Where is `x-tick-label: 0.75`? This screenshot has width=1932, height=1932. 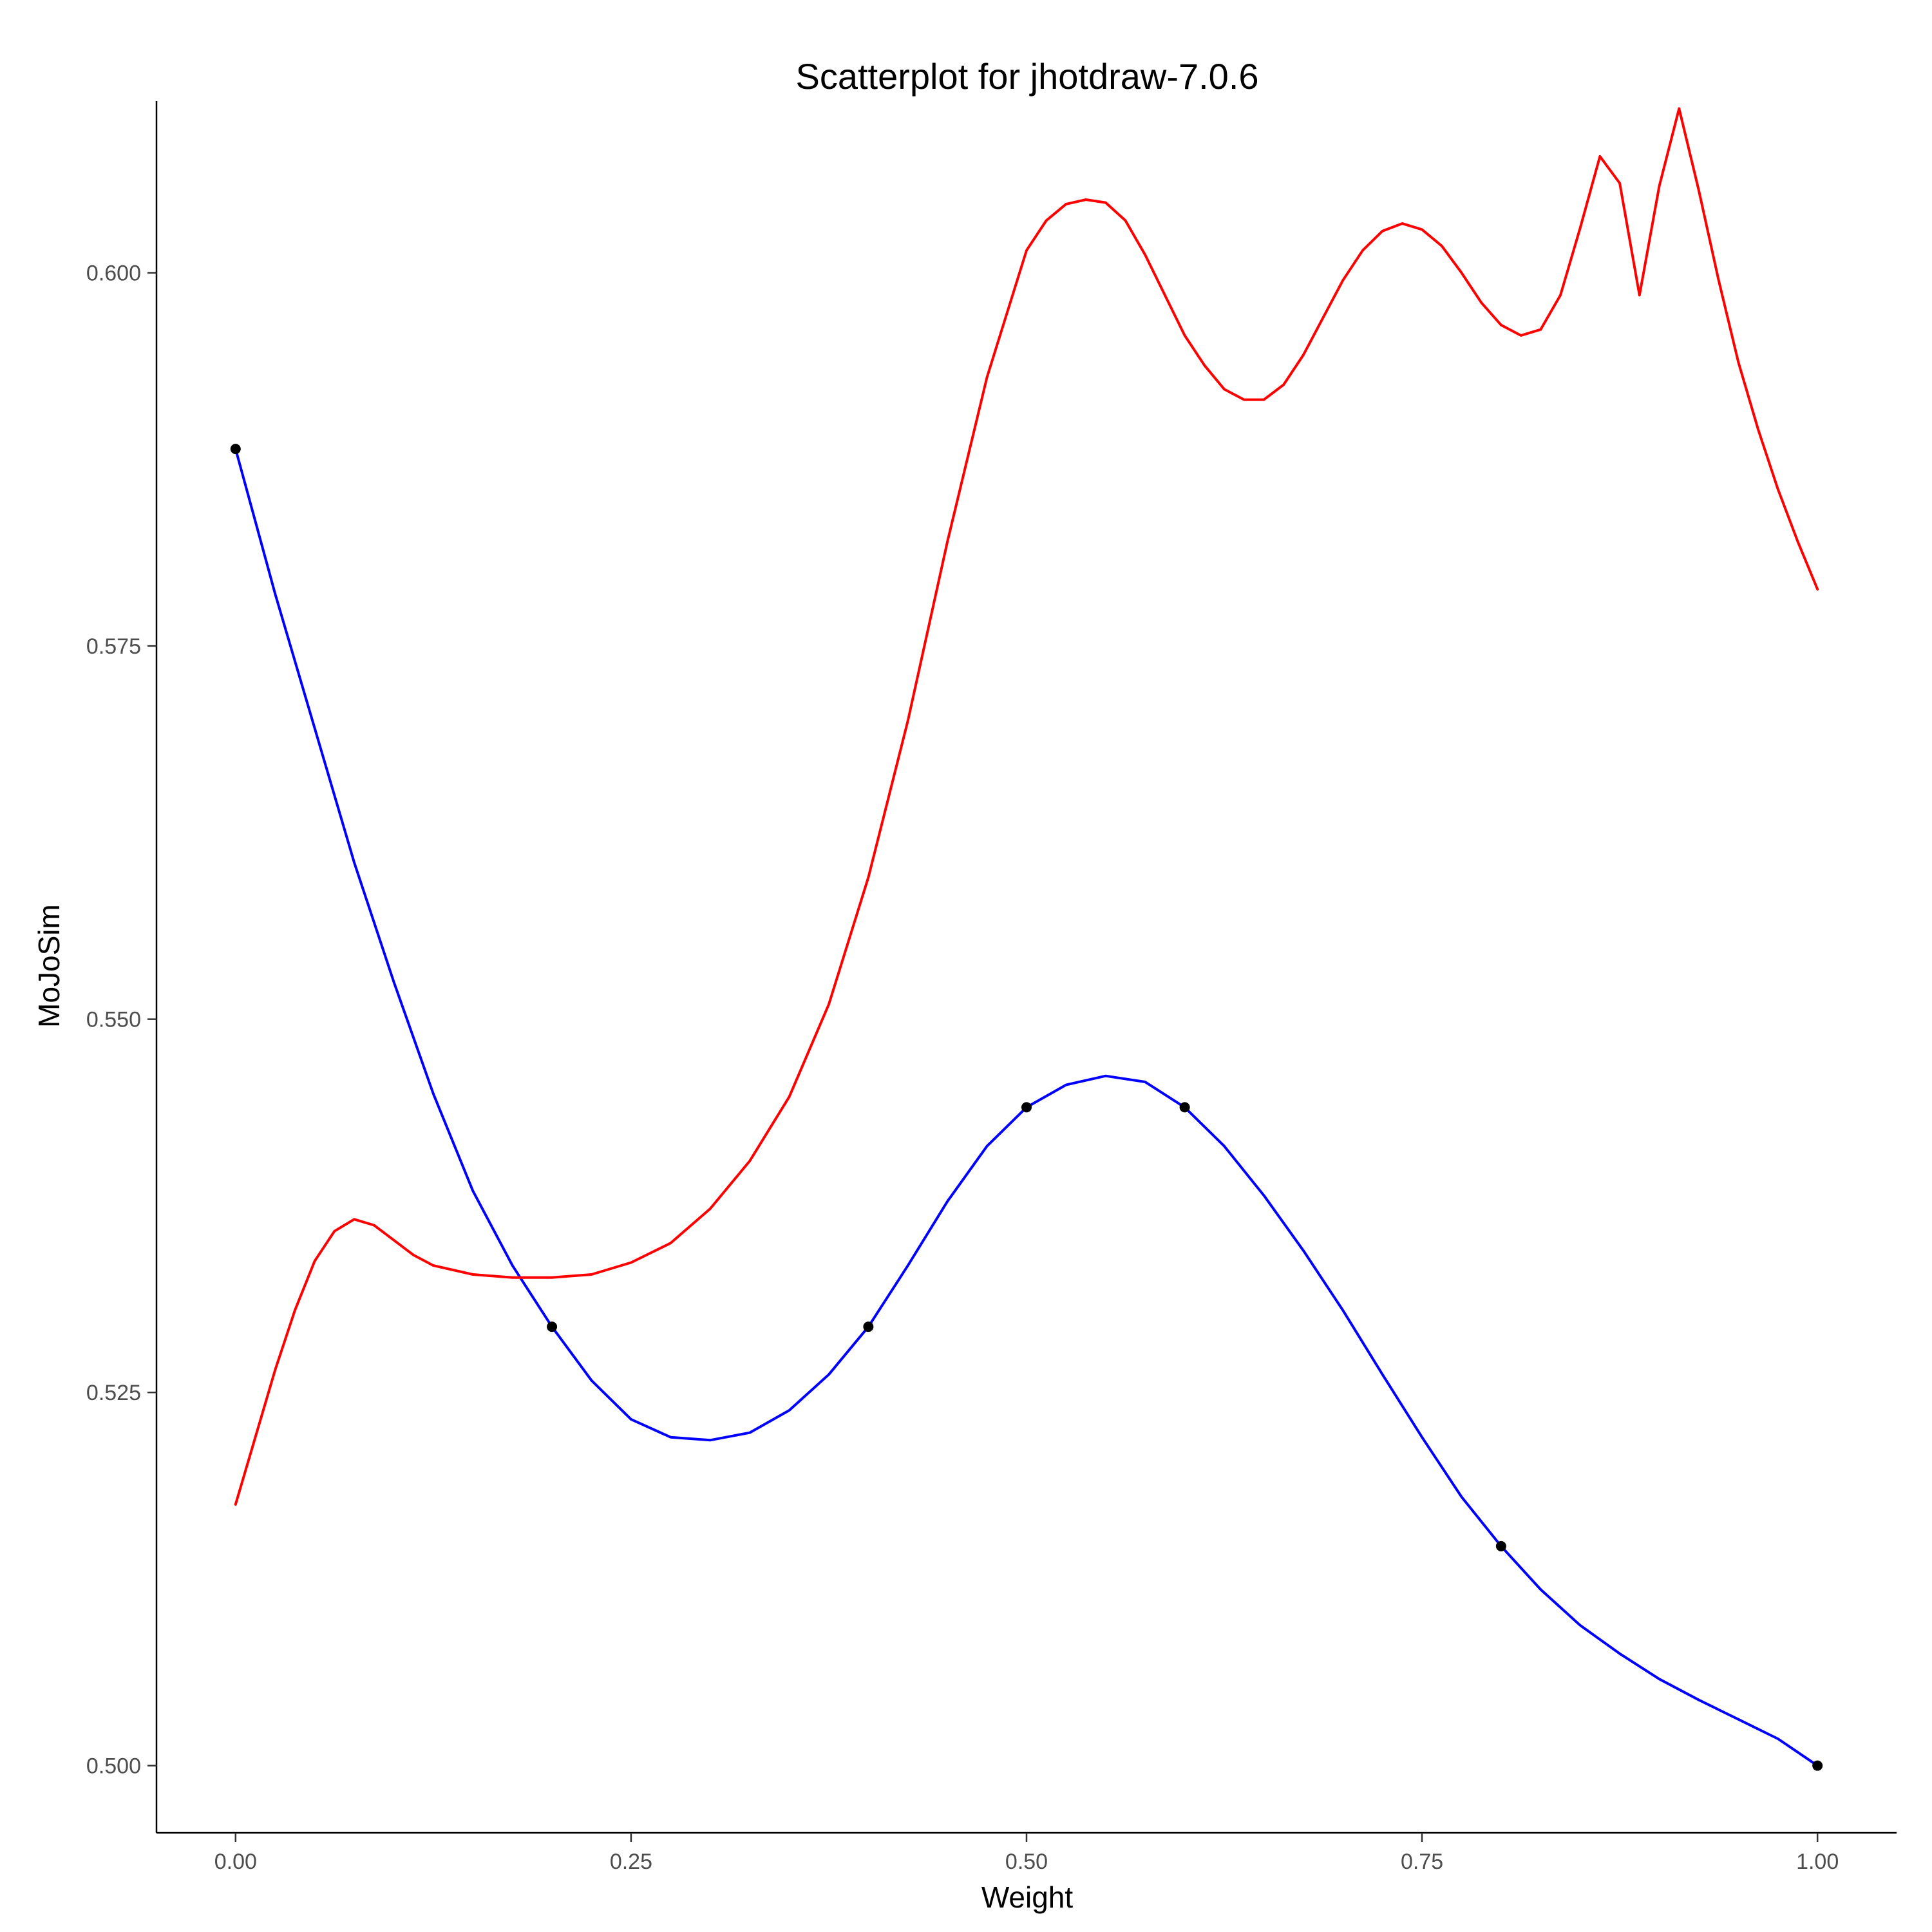 x-tick-label: 0.75 is located at coordinates (1422, 1862).